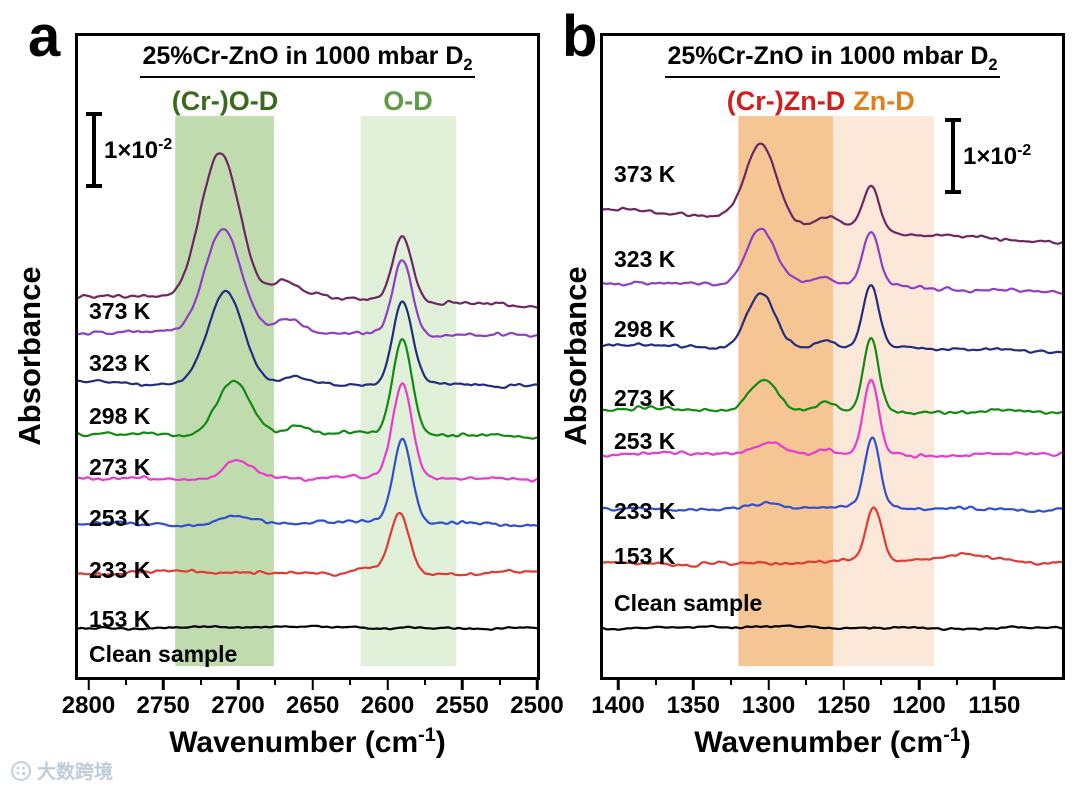 The height and width of the screenshot is (790, 1080). Describe the element at coordinates (618, 705) in the screenshot. I see `tick-label: 1400` at that location.